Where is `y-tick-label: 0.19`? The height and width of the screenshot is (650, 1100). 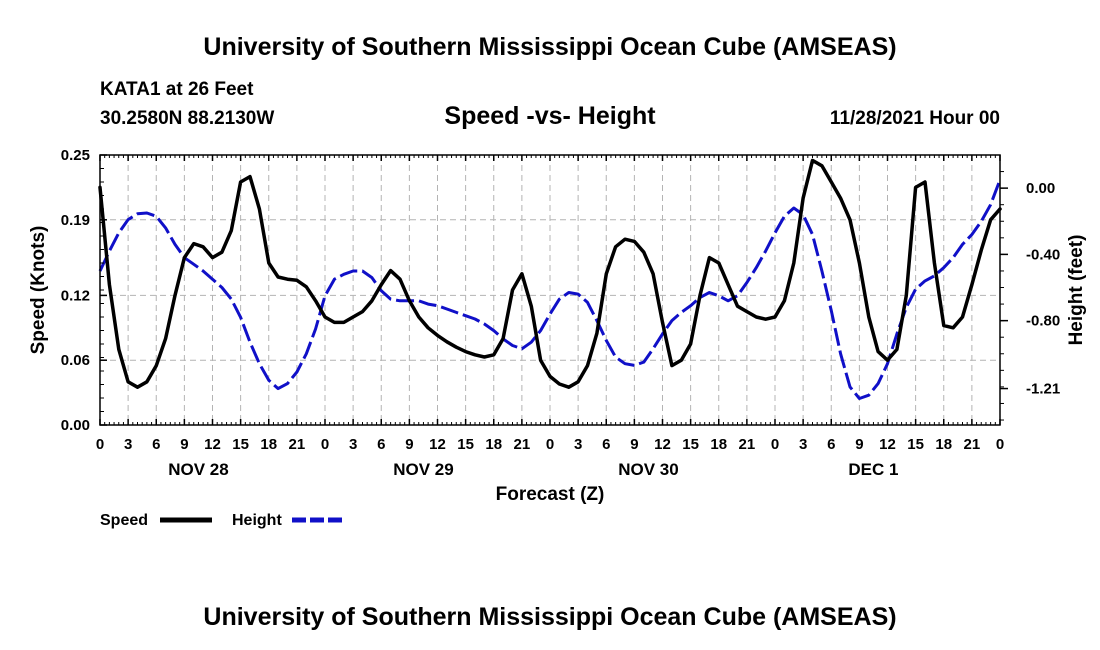 y-tick-label: 0.19 is located at coordinates (75, 220).